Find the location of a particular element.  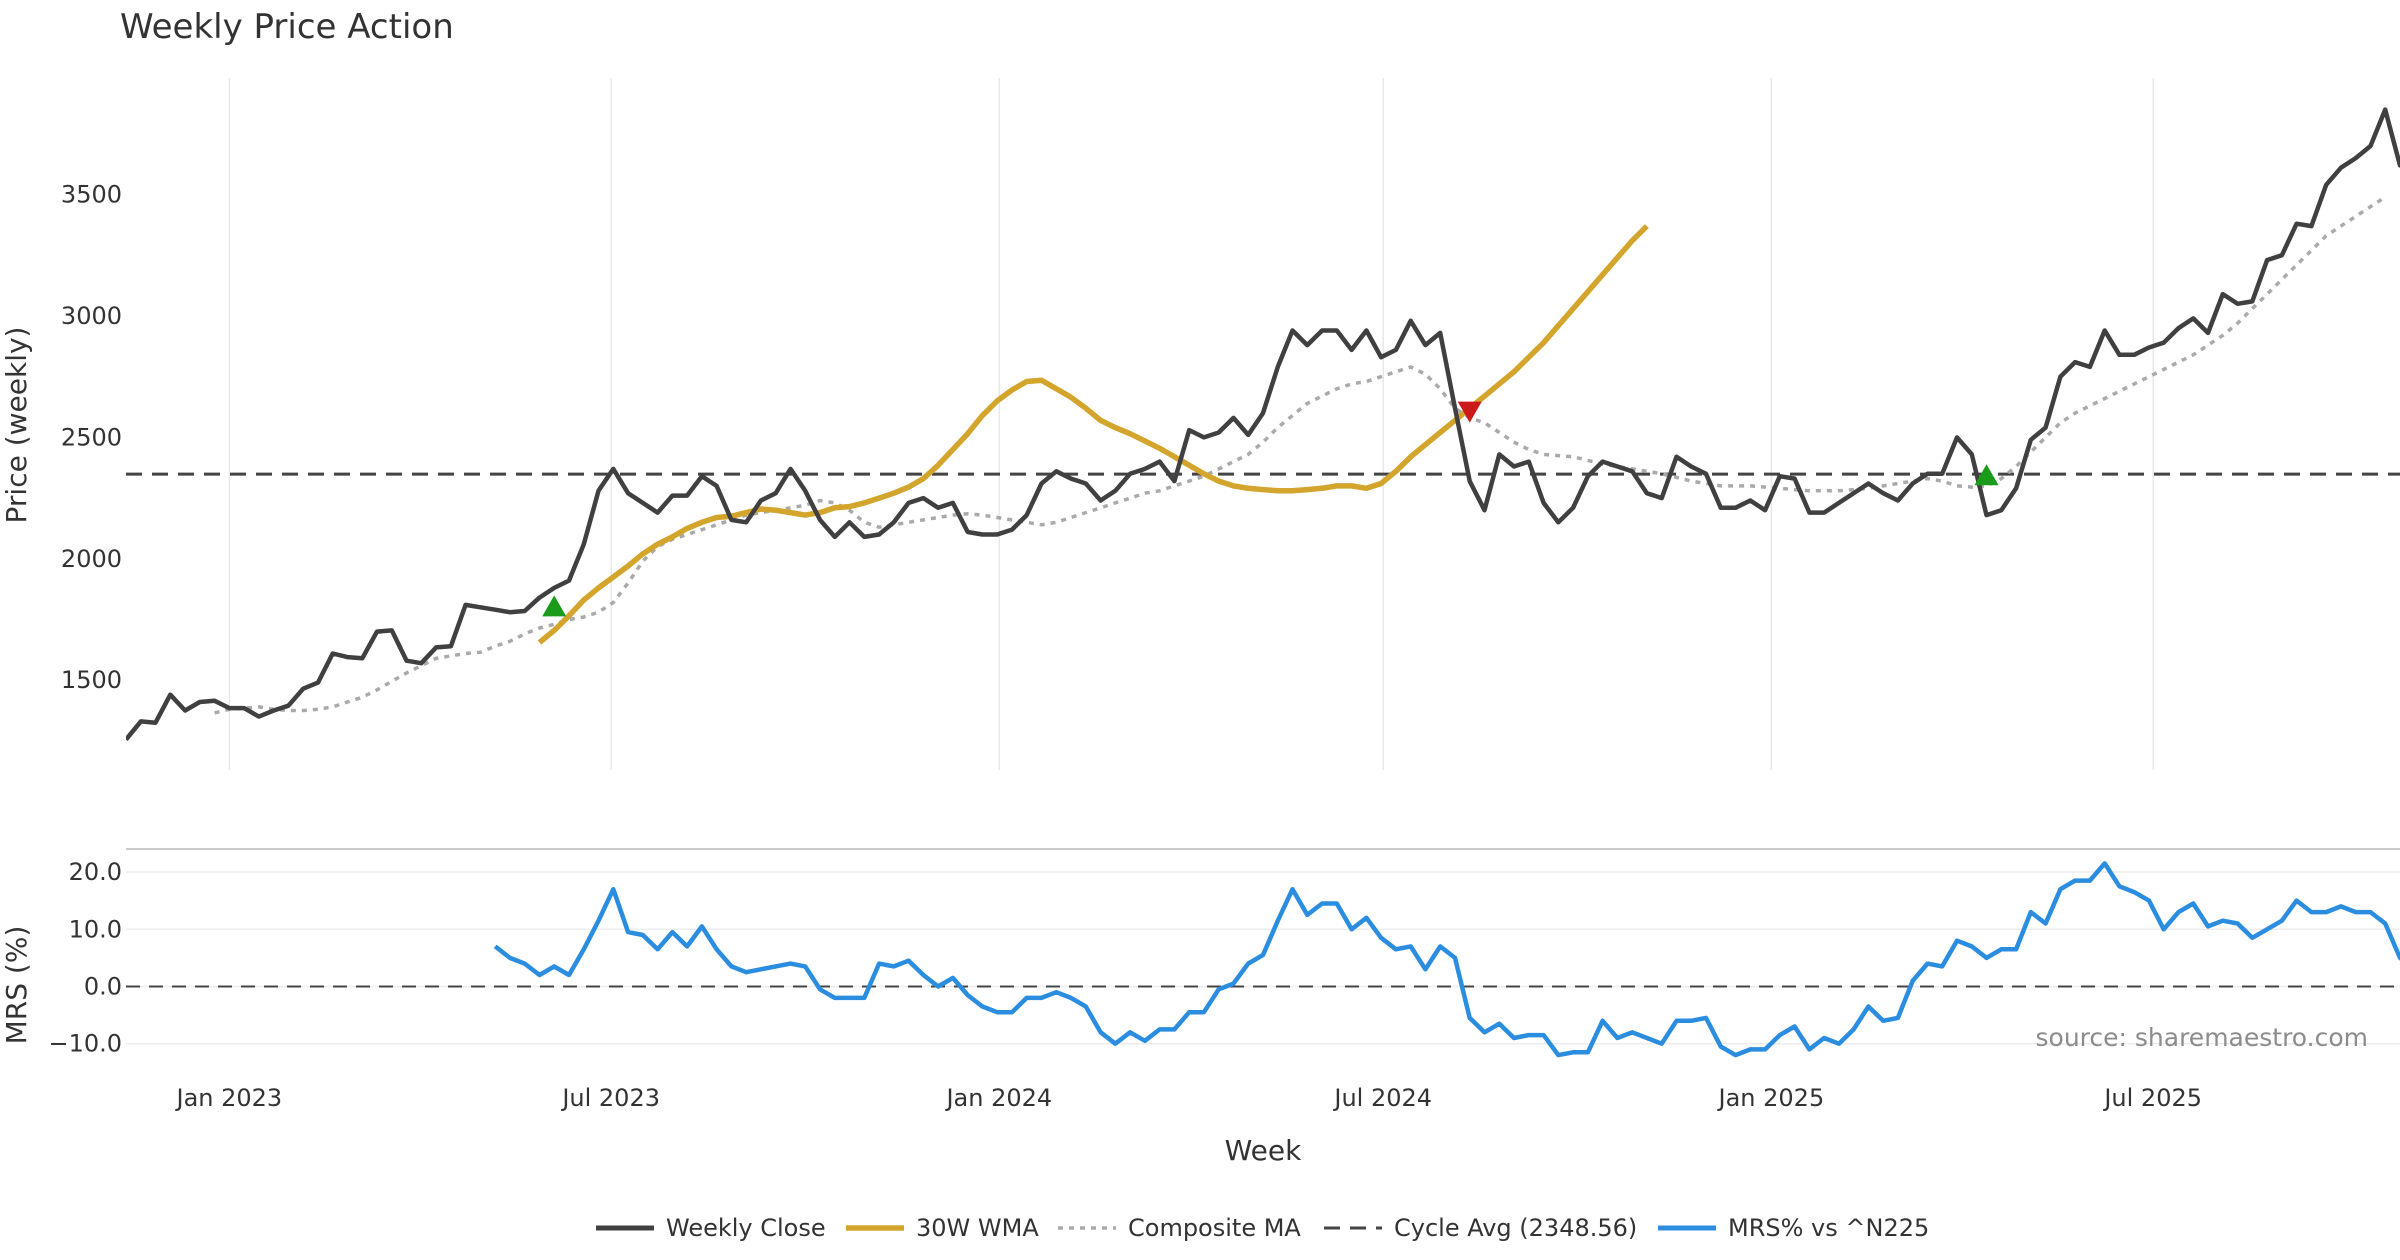

mrs-y-tick-label: 10.0 is located at coordinates (95, 929).